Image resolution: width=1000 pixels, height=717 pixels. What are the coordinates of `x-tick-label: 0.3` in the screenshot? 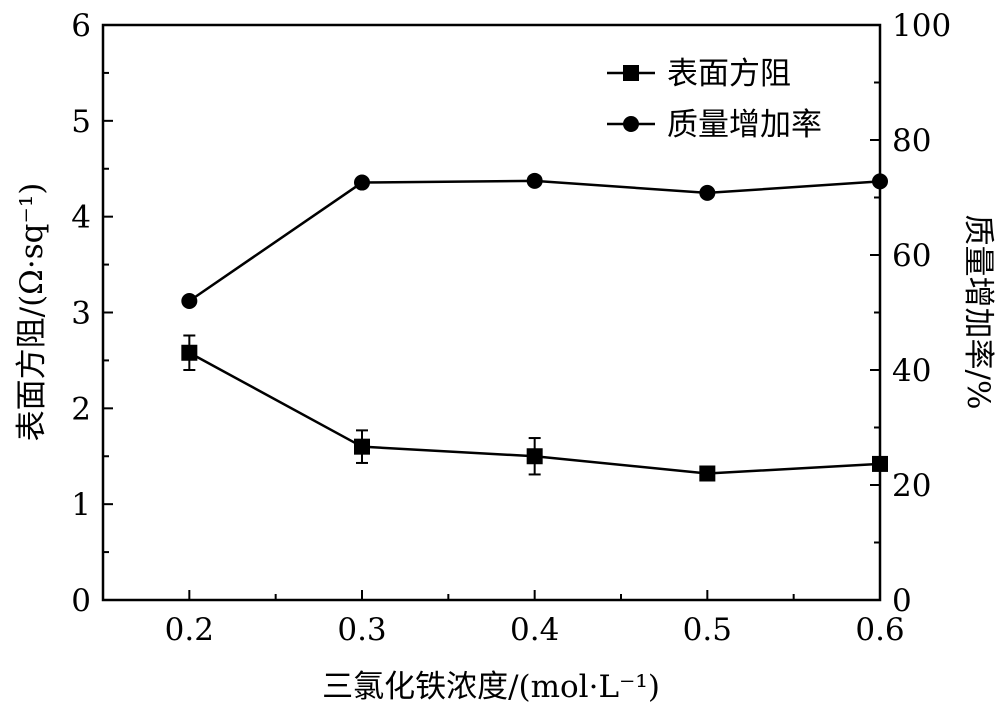 It's located at (361, 630).